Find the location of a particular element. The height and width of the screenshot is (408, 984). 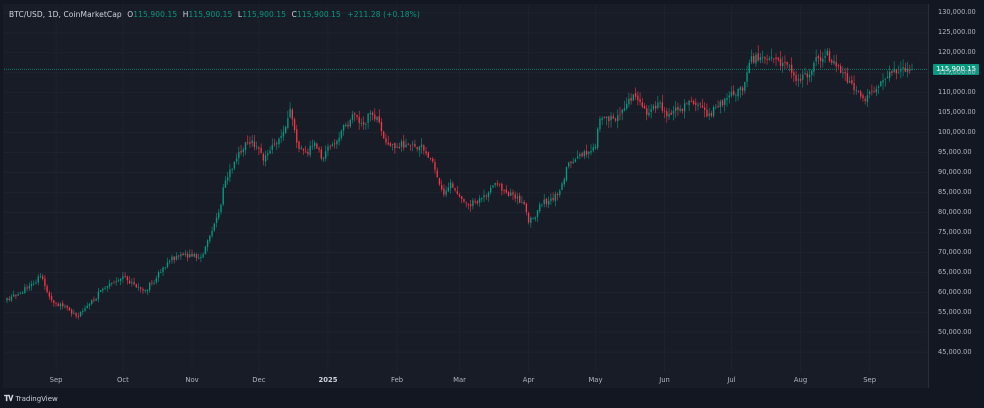

tradingview-footer: 𝐓𝐕 TradingView is located at coordinates (31, 399).